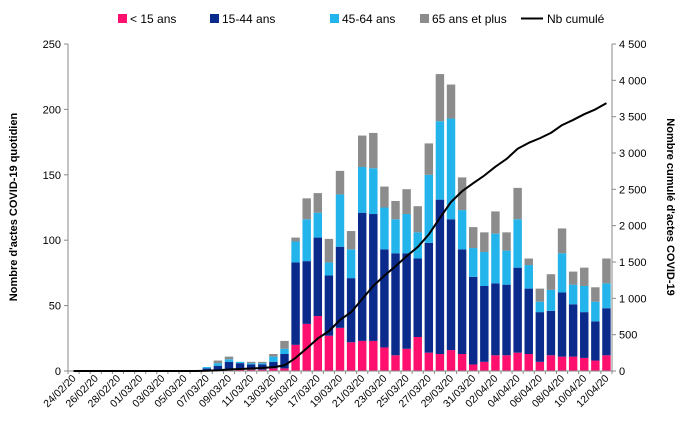 The image size is (678, 426). What do you see at coordinates (52, 110) in the screenshot?
I see `y-tick-label-left-4: 200` at bounding box center [52, 110].